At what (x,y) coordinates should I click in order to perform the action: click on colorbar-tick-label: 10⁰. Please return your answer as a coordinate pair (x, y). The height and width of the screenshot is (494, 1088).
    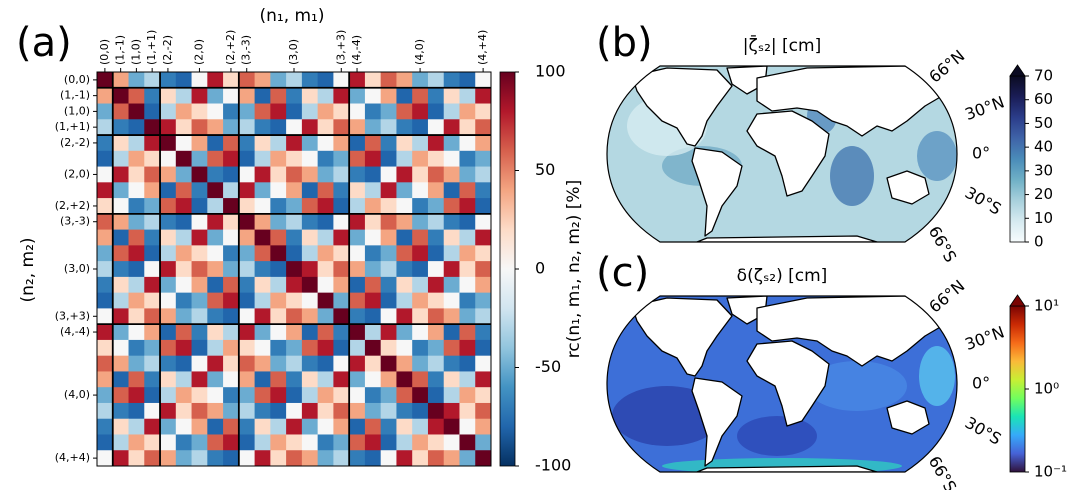
    Looking at the image, I should click on (1046, 389).